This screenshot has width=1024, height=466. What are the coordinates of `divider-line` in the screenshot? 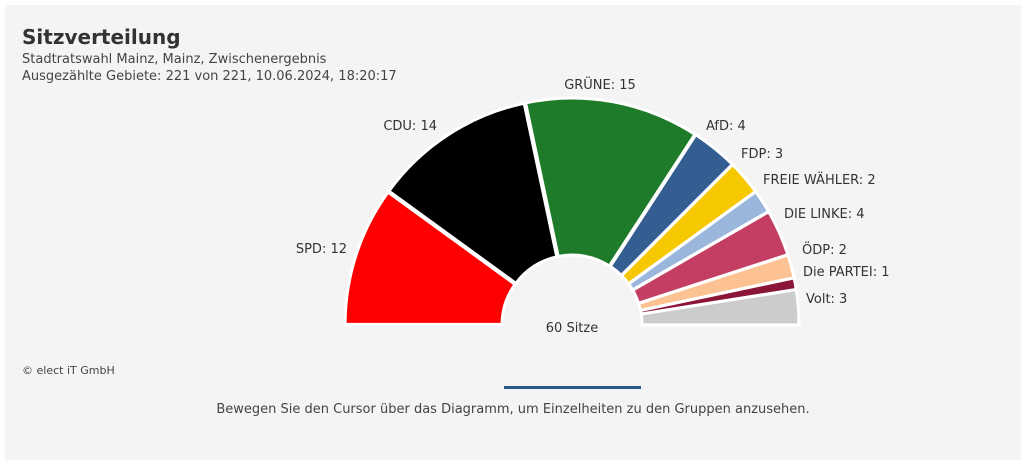 It's located at (572, 387).